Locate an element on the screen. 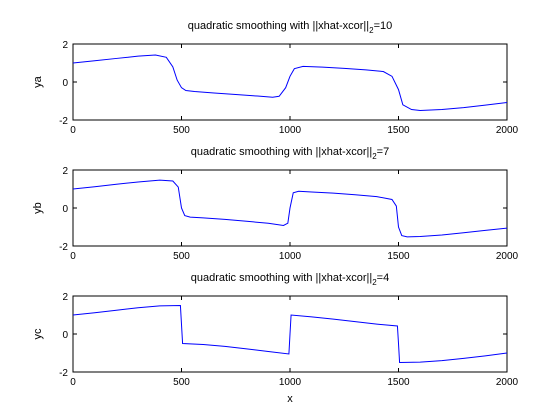  axes-box is located at coordinates (290, 82).